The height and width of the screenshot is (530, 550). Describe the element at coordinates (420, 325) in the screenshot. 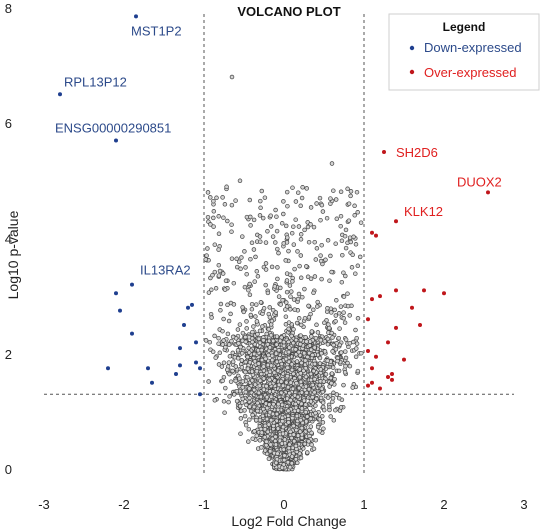

I see `over-expressed-point` at that location.